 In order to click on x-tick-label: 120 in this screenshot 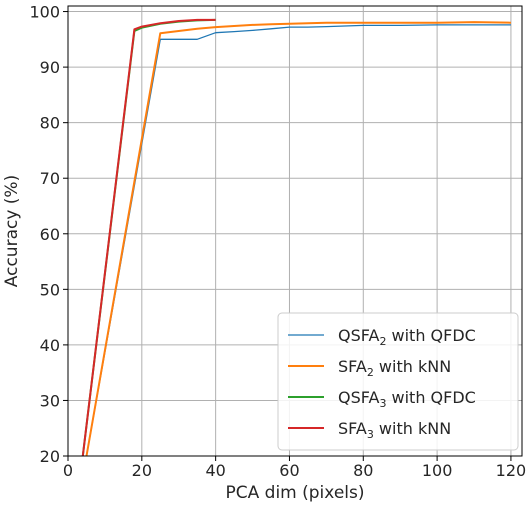, I will do `click(511, 470)`.